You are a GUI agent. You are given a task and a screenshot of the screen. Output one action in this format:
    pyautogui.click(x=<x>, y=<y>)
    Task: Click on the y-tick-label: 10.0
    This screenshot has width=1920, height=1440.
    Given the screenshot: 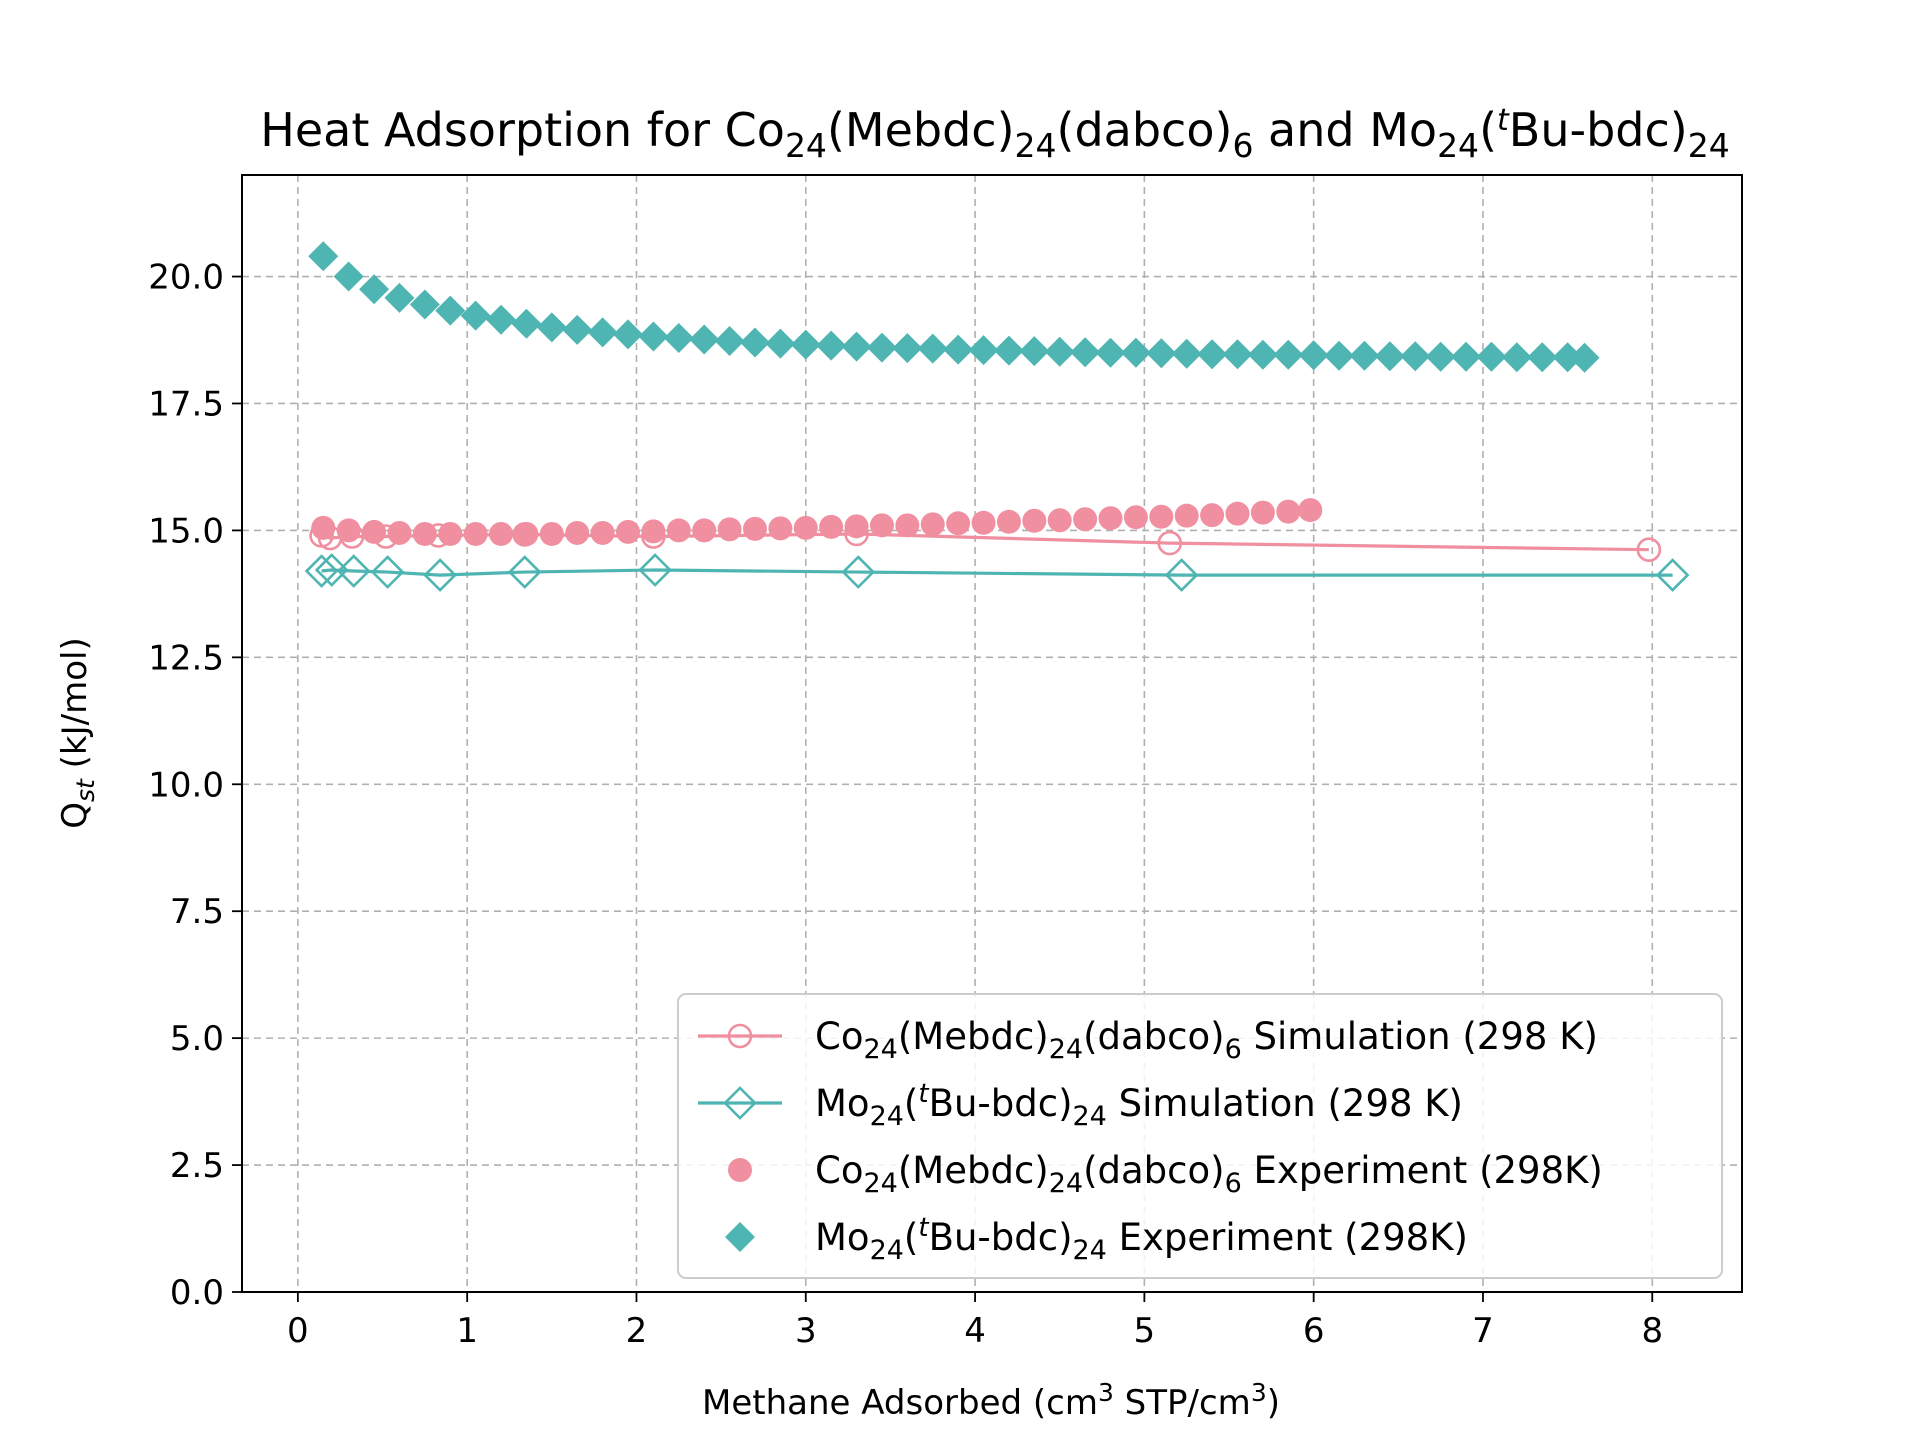 What is the action you would take?
    pyautogui.click(x=186, y=785)
    